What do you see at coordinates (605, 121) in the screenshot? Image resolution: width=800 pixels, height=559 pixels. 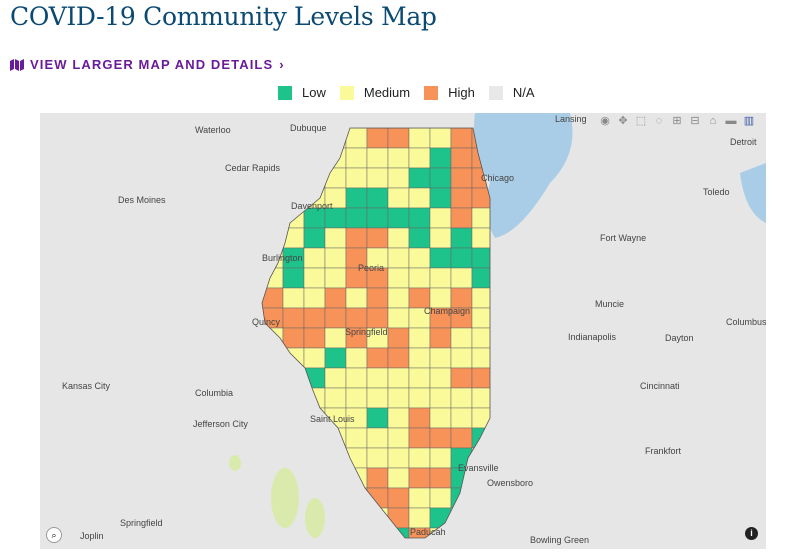 I see `camera-icon: ◉` at bounding box center [605, 121].